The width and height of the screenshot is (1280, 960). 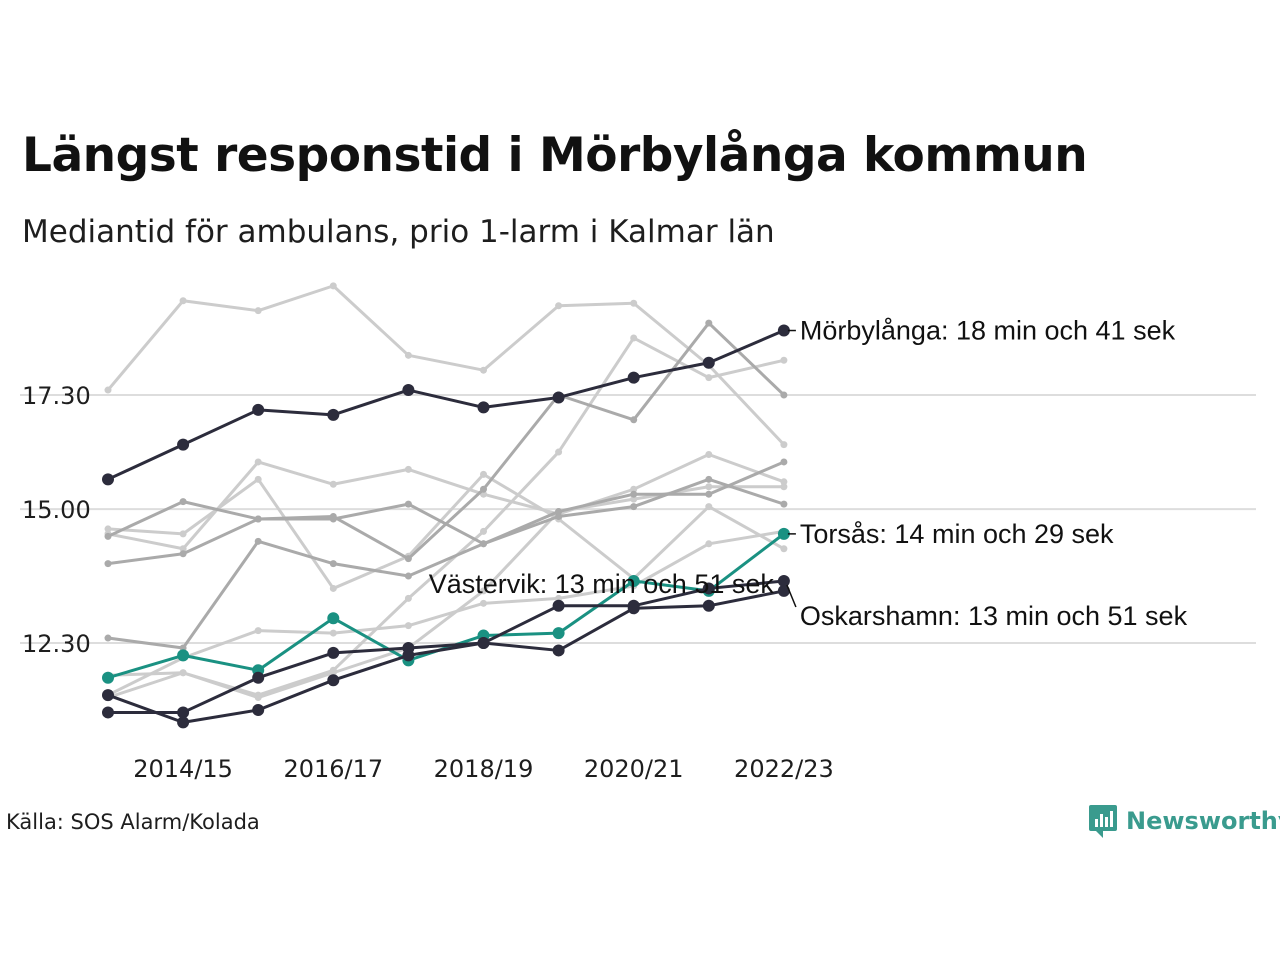 What do you see at coordinates (957, 534) in the screenshot?
I see `label-tors-s: Torsås: 14 min och 29 sek` at bounding box center [957, 534].